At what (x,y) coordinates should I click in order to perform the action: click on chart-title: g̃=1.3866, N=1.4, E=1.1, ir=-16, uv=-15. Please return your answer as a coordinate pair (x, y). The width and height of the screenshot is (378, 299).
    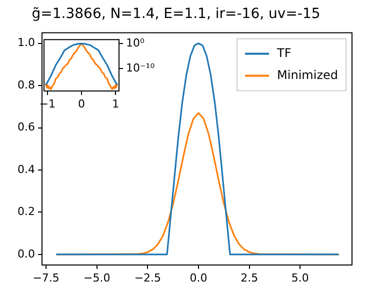
    Looking at the image, I should click on (176, 14).